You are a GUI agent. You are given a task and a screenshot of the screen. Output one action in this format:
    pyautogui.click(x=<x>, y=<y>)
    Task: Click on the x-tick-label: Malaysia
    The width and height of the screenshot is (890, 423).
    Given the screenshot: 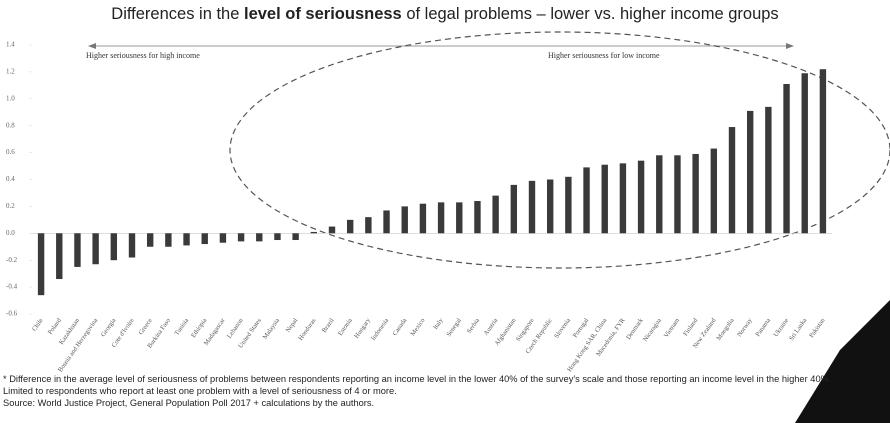 What is the action you would take?
    pyautogui.click(x=271, y=329)
    